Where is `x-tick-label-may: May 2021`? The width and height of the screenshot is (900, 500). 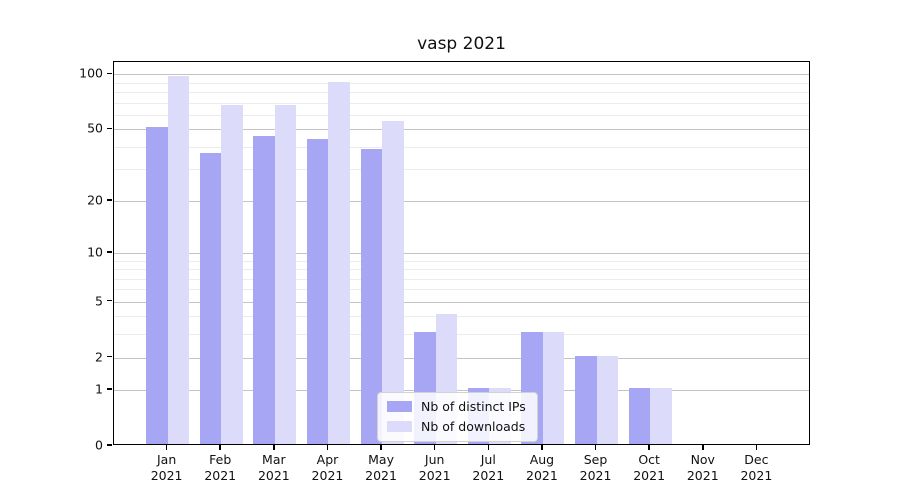
x-tick-label-may: May 2021 is located at coordinates (381, 467).